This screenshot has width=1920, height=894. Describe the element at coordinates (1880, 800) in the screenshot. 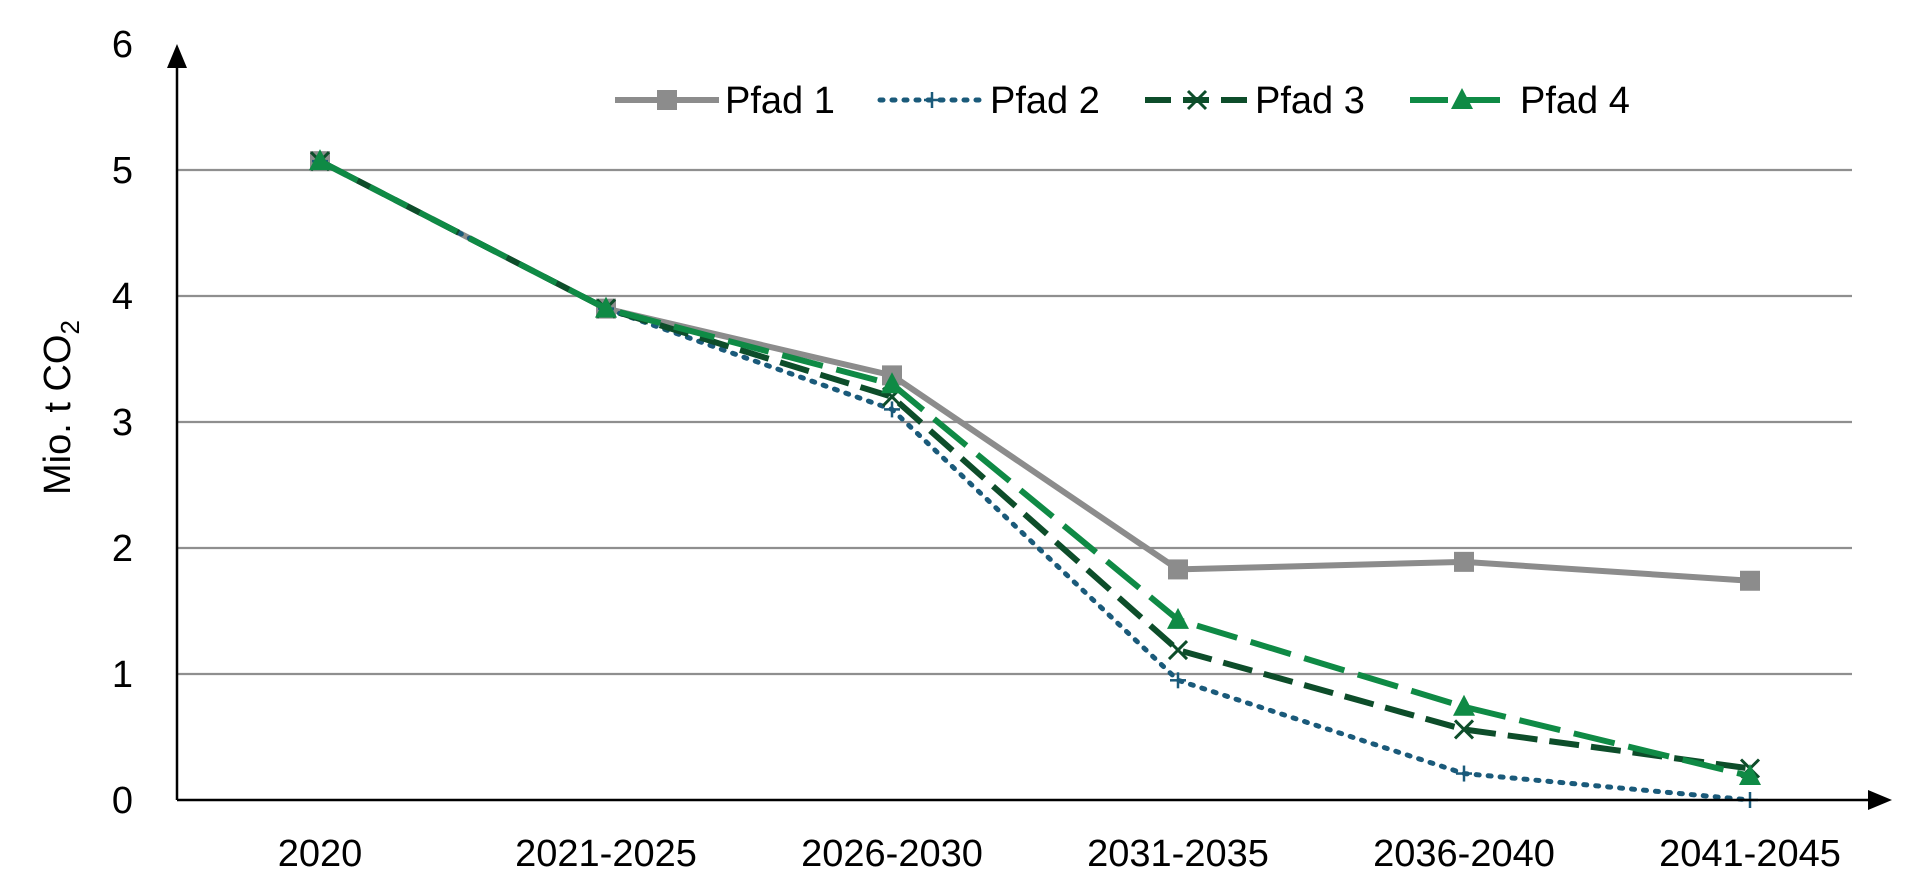

I see `x-axis-arrow` at that location.